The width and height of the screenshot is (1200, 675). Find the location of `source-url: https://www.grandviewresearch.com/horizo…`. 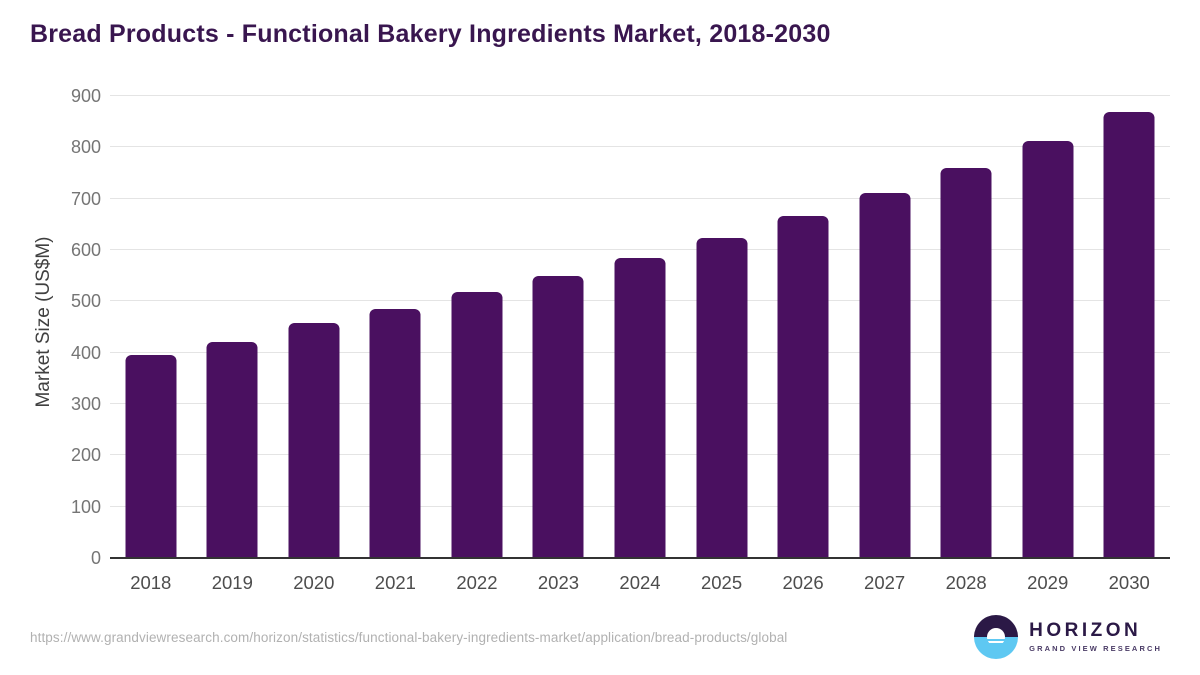

source-url: https://www.grandviewresearch.com/horizo… is located at coordinates (409, 637).